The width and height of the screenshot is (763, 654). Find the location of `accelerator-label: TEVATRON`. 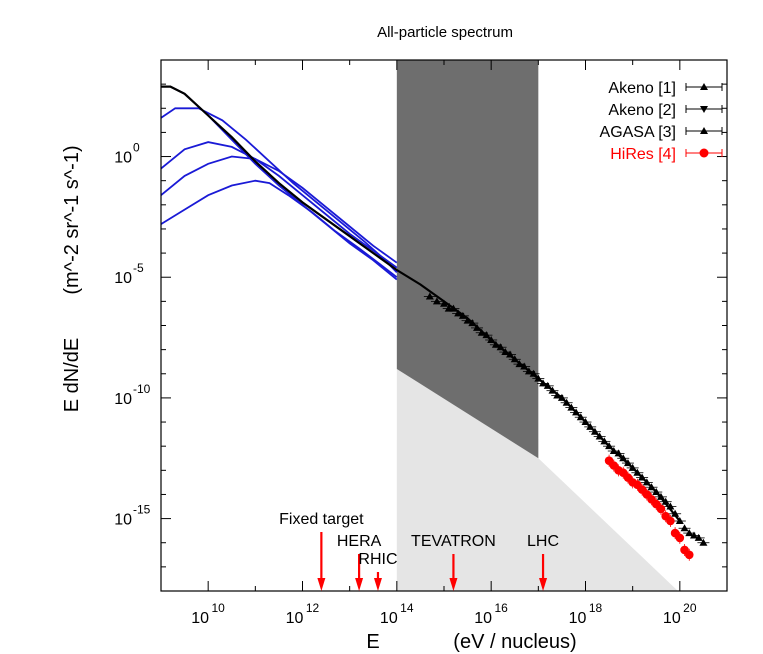

accelerator-label: TEVATRON is located at coordinates (453, 541).